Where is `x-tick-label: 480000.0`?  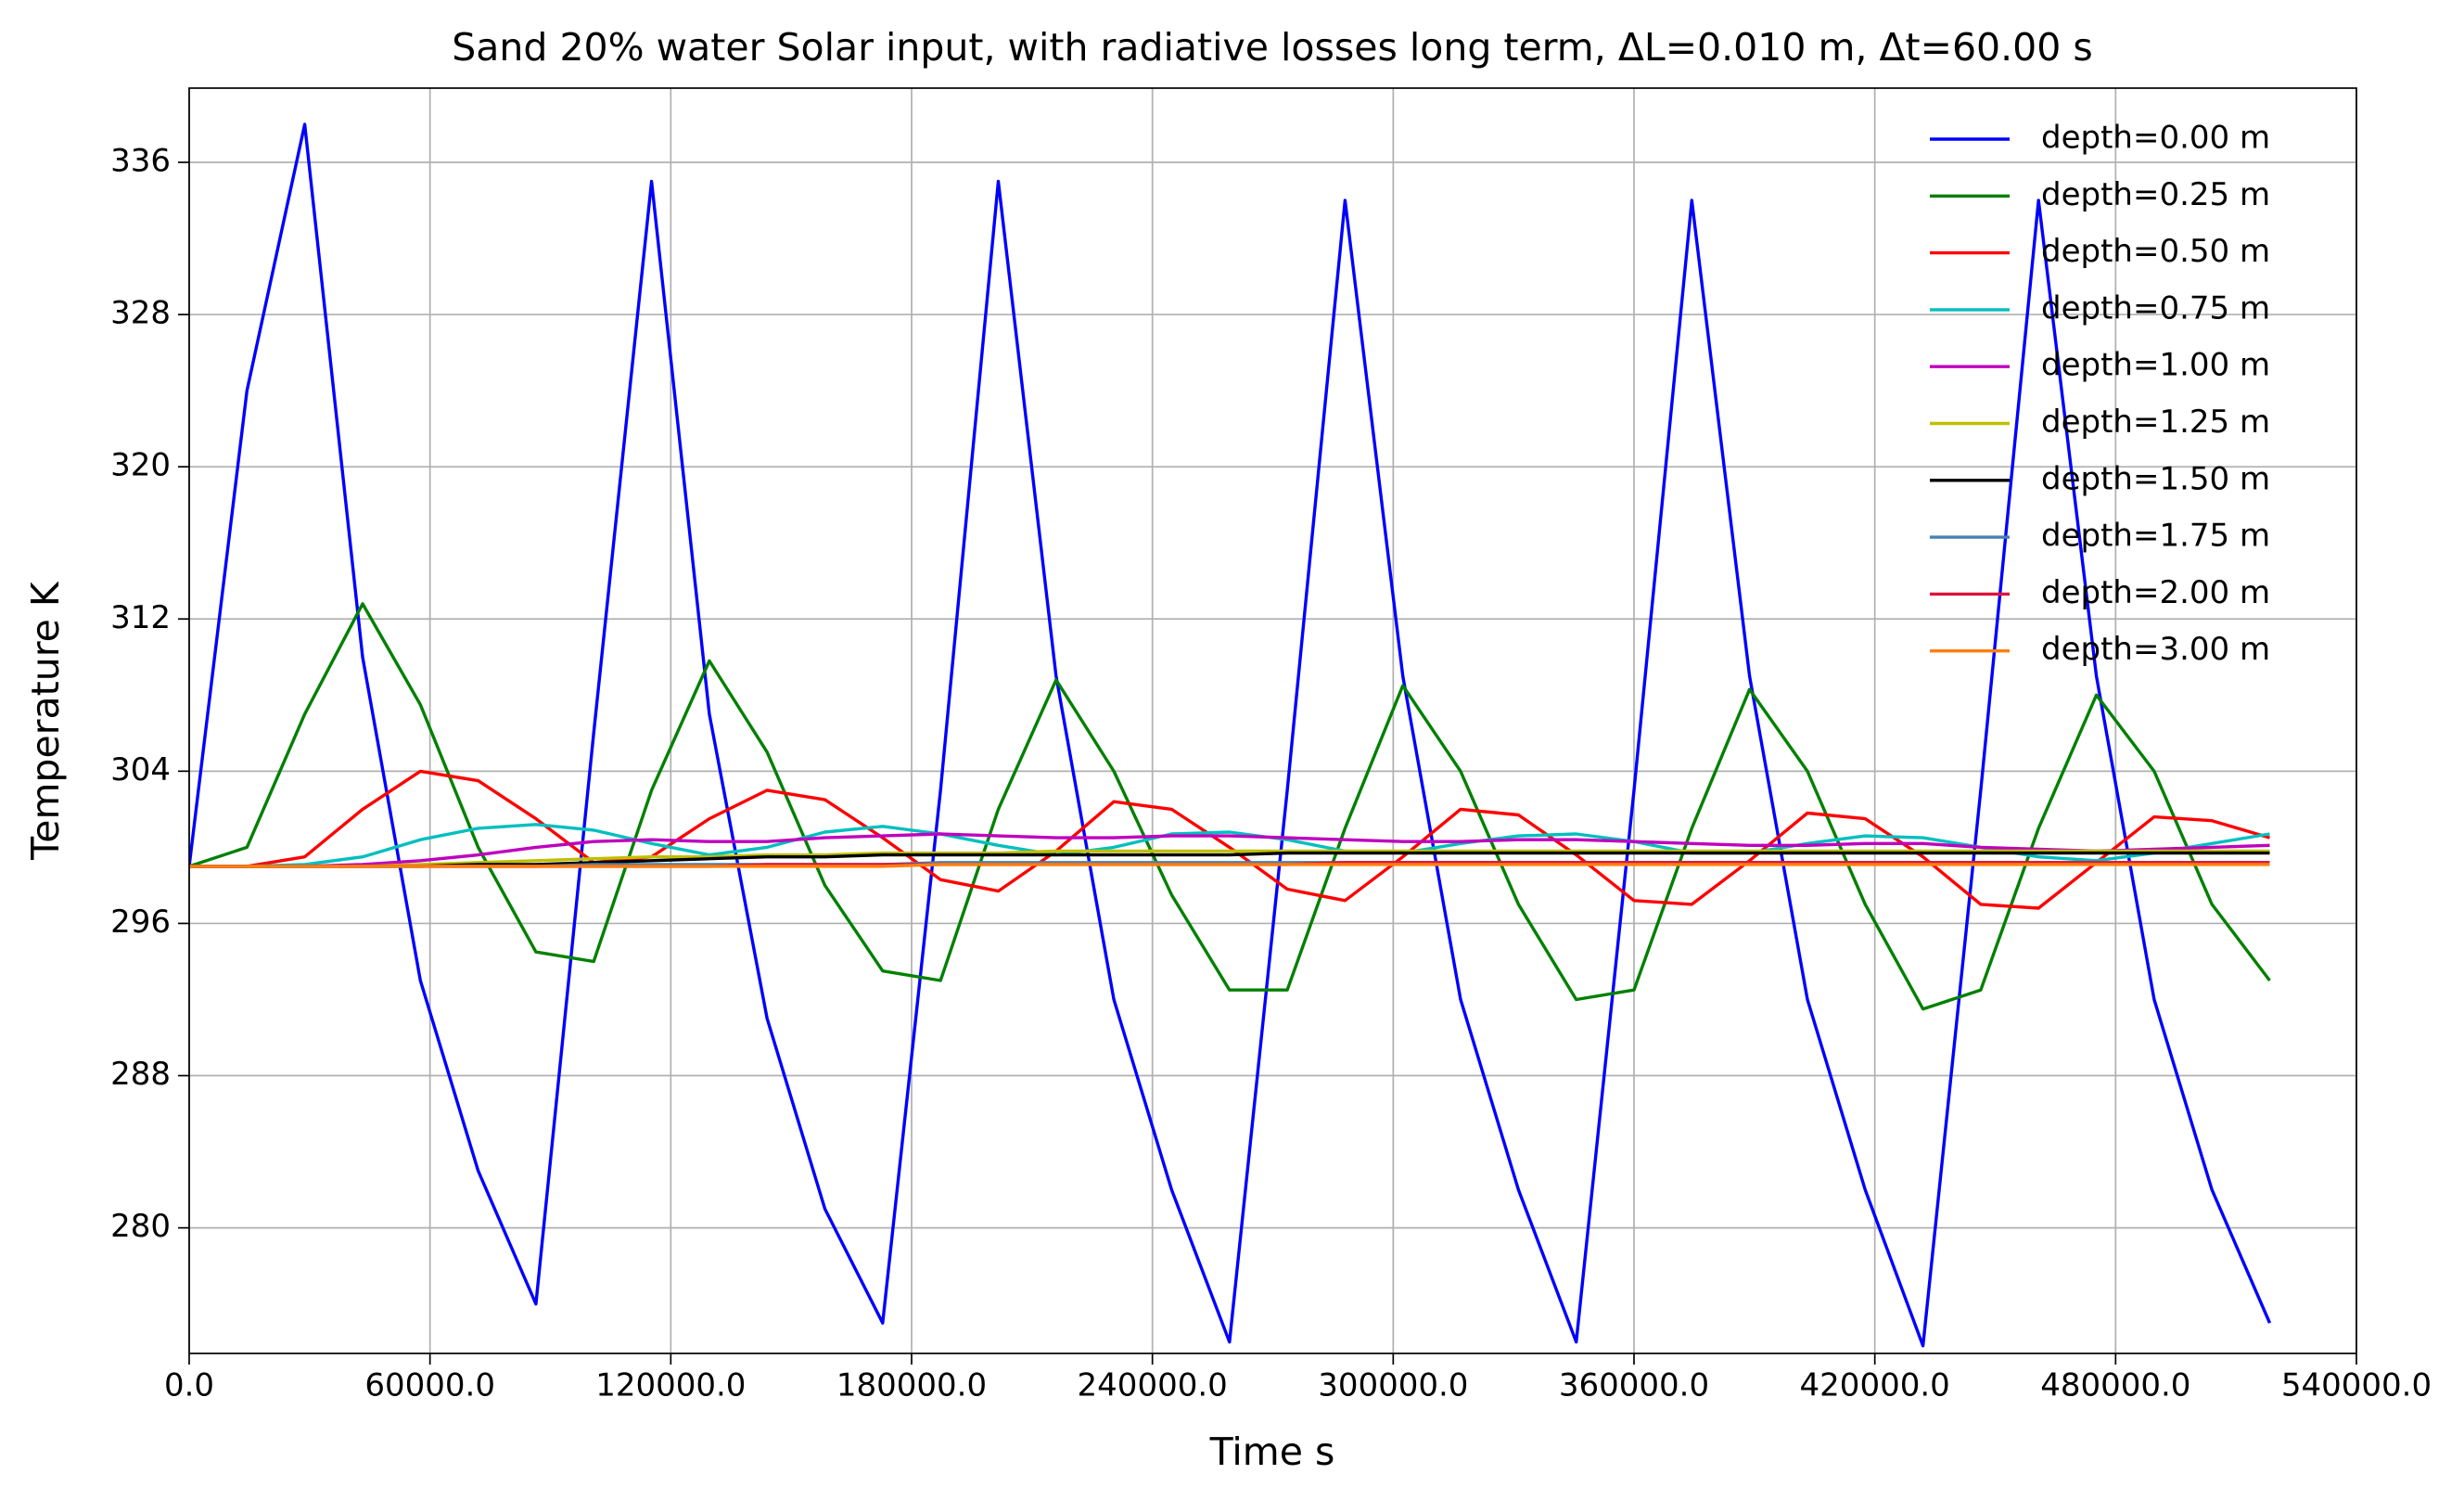
x-tick-label: 480000.0 is located at coordinates (2115, 1386).